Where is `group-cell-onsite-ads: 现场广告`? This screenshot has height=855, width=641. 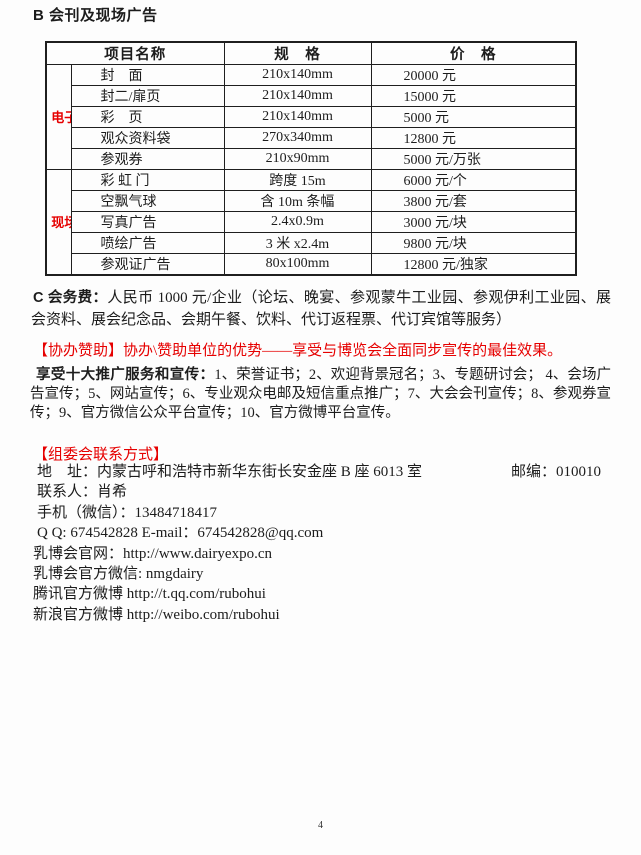 group-cell-onsite-ads: 现场广告 is located at coordinates (58, 222).